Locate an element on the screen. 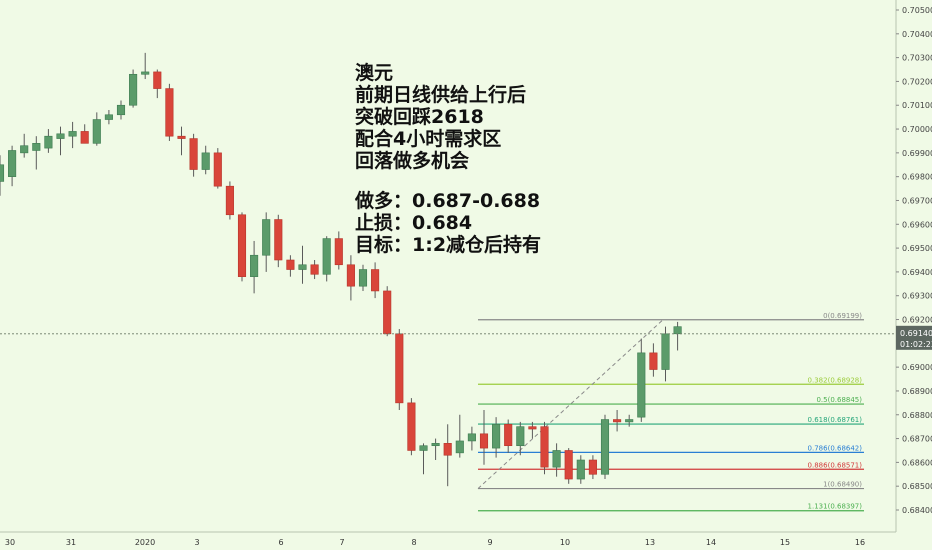  fib-level-label: 0.886(0.68571) is located at coordinates (835, 465).